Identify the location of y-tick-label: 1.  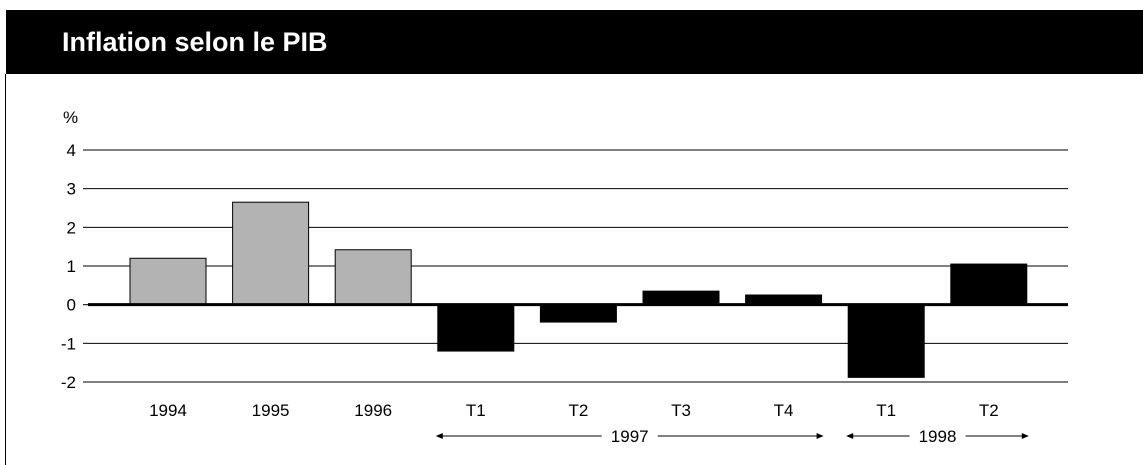
(71, 266).